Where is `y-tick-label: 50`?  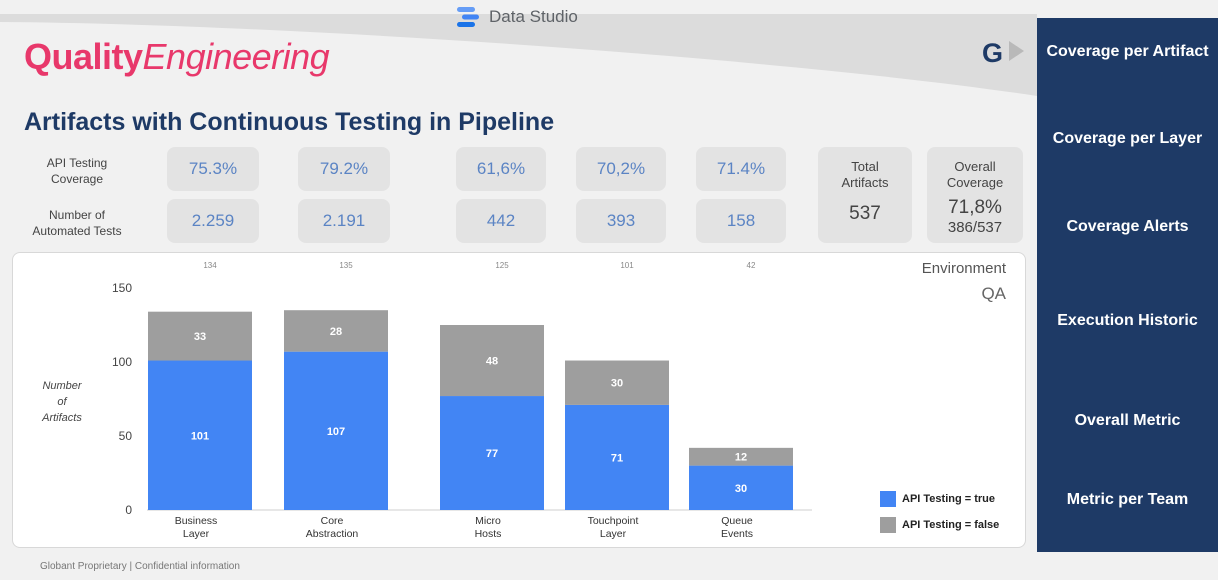 y-tick-label: 50 is located at coordinates (126, 436).